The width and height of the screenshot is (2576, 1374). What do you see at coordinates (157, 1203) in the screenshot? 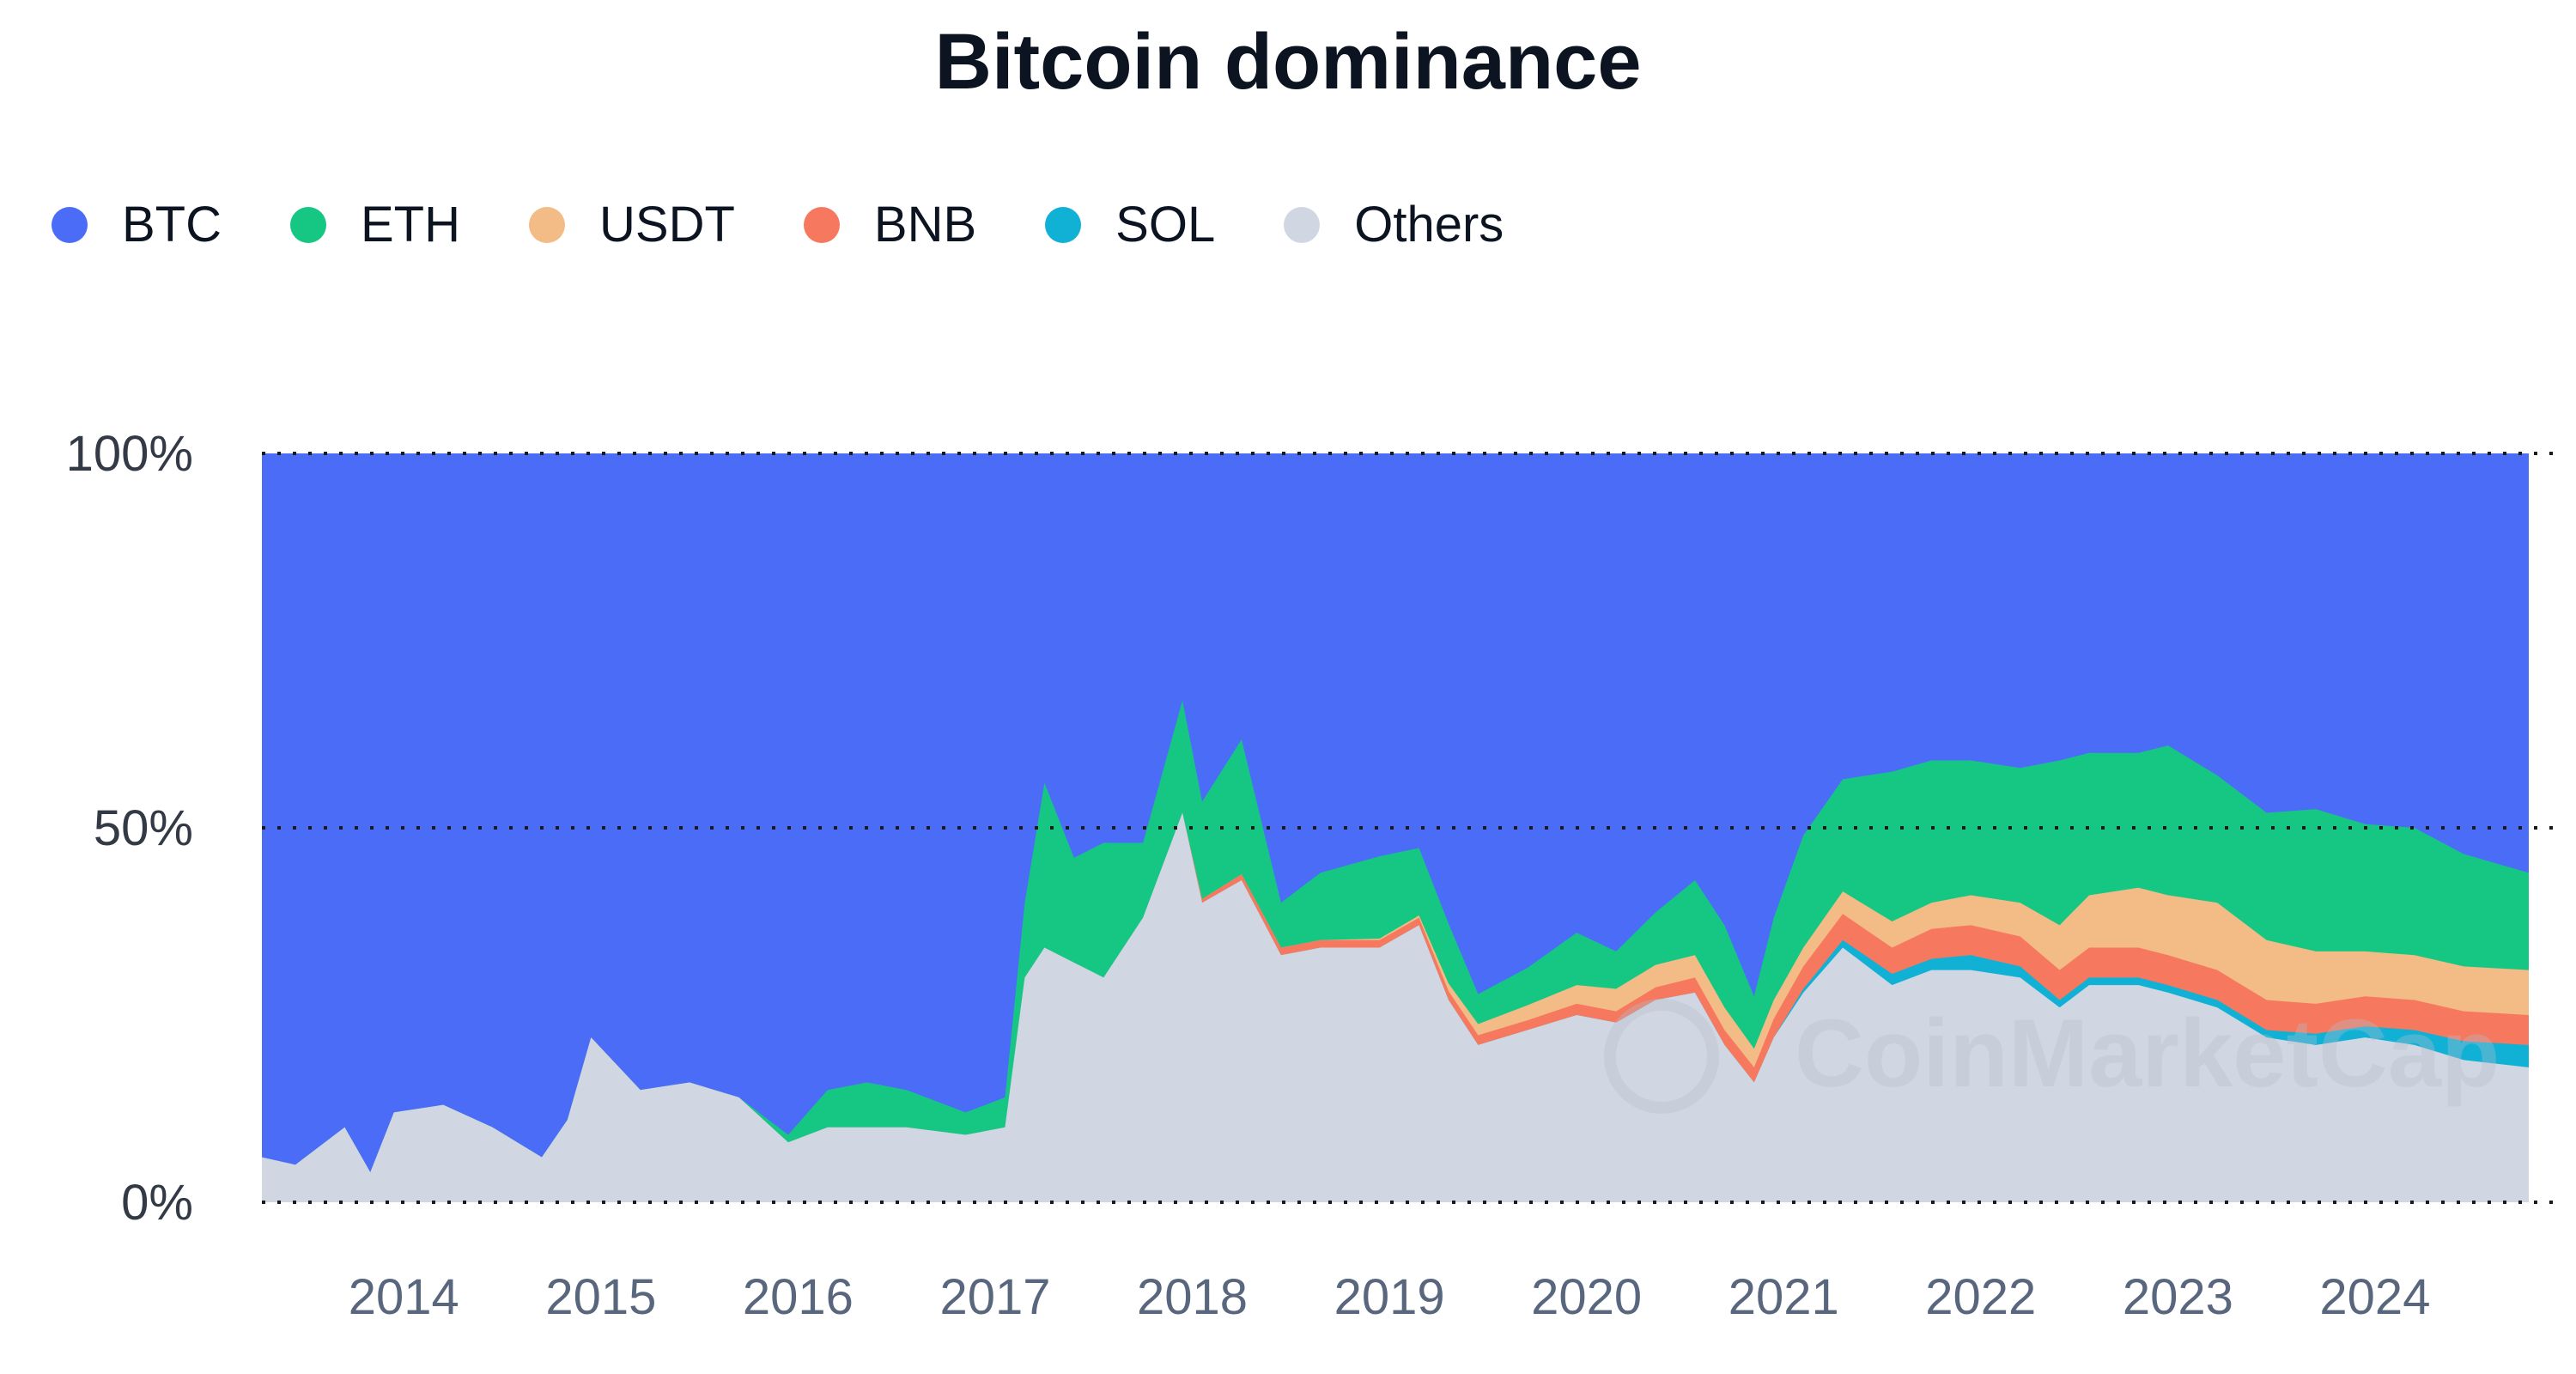
I see `y-tick-label: 0%` at bounding box center [157, 1203].